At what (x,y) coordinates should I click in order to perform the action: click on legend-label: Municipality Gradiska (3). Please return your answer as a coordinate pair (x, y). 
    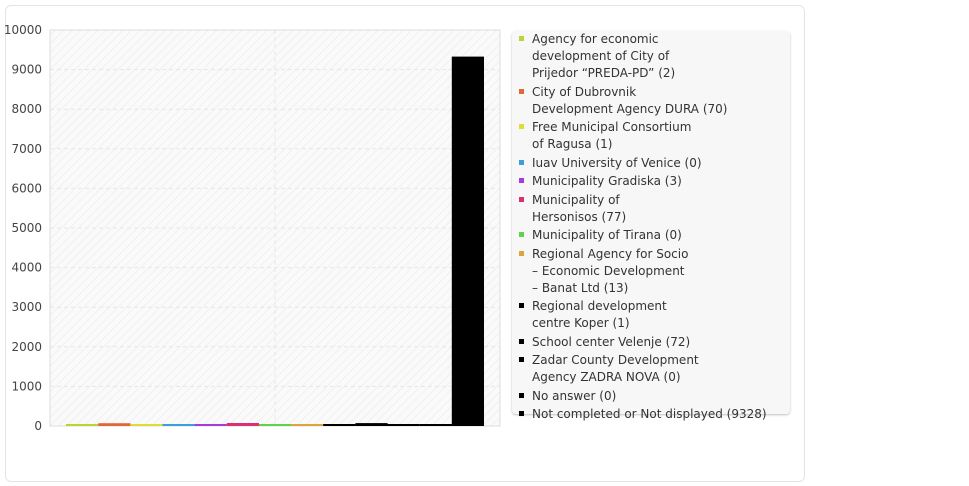
    Looking at the image, I should click on (607, 181).